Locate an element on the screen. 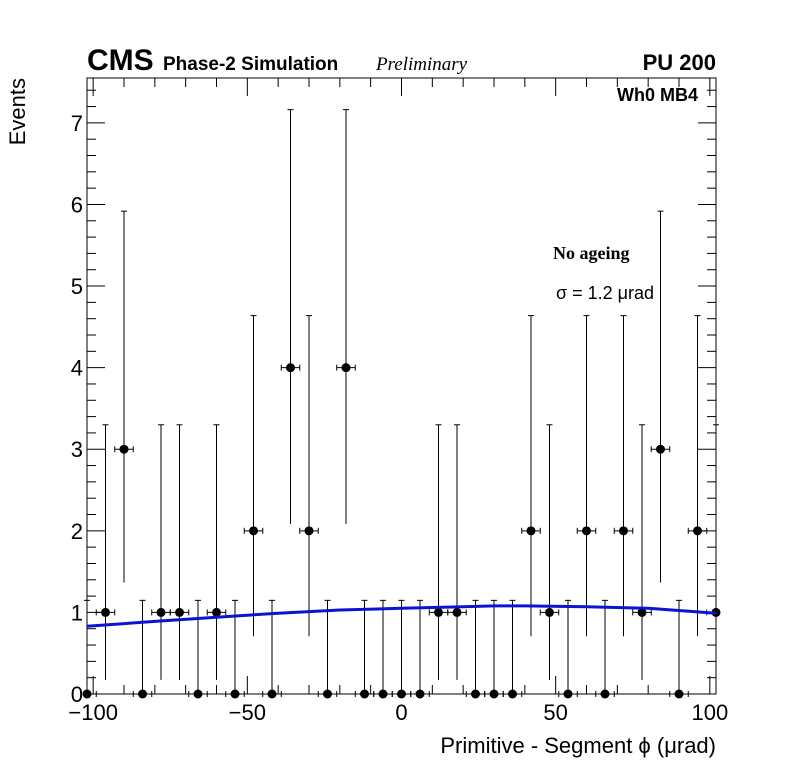 The width and height of the screenshot is (796, 772). fit-result: σ = 1.2 μrad is located at coordinates (605, 293).